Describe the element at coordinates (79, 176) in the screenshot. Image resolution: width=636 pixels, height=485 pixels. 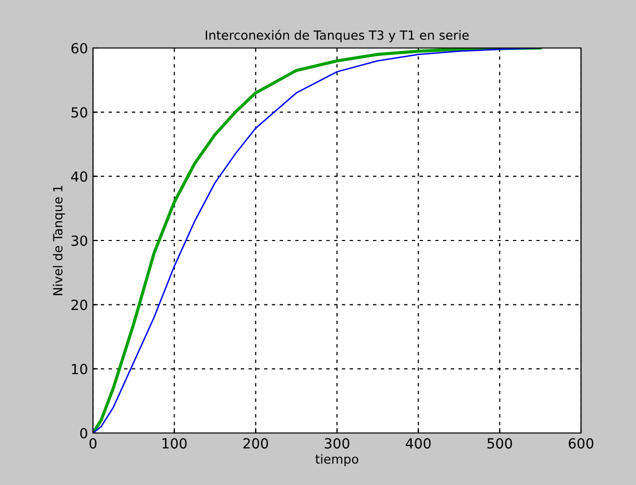
I see `y-tick-label: 40` at that location.